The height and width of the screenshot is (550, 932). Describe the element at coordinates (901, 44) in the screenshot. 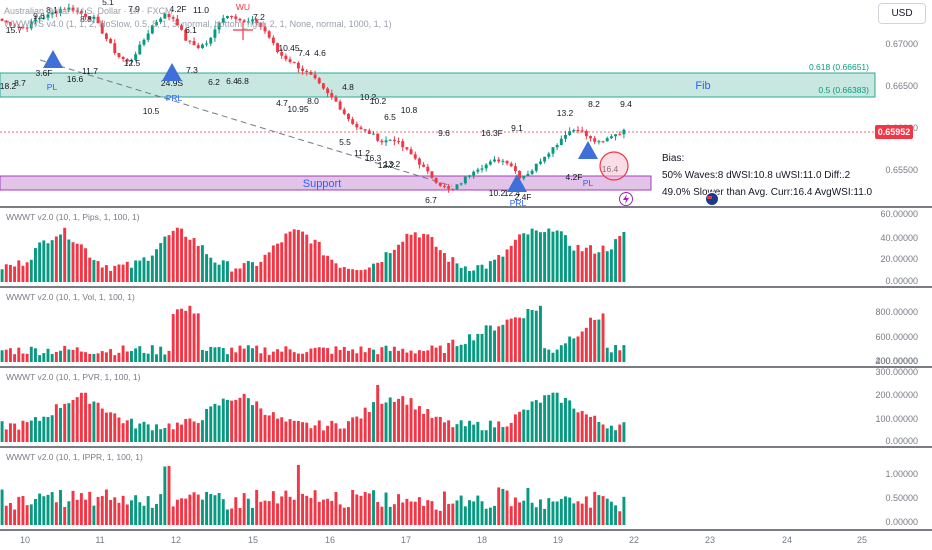

I see `price-tick: 0.67000` at that location.